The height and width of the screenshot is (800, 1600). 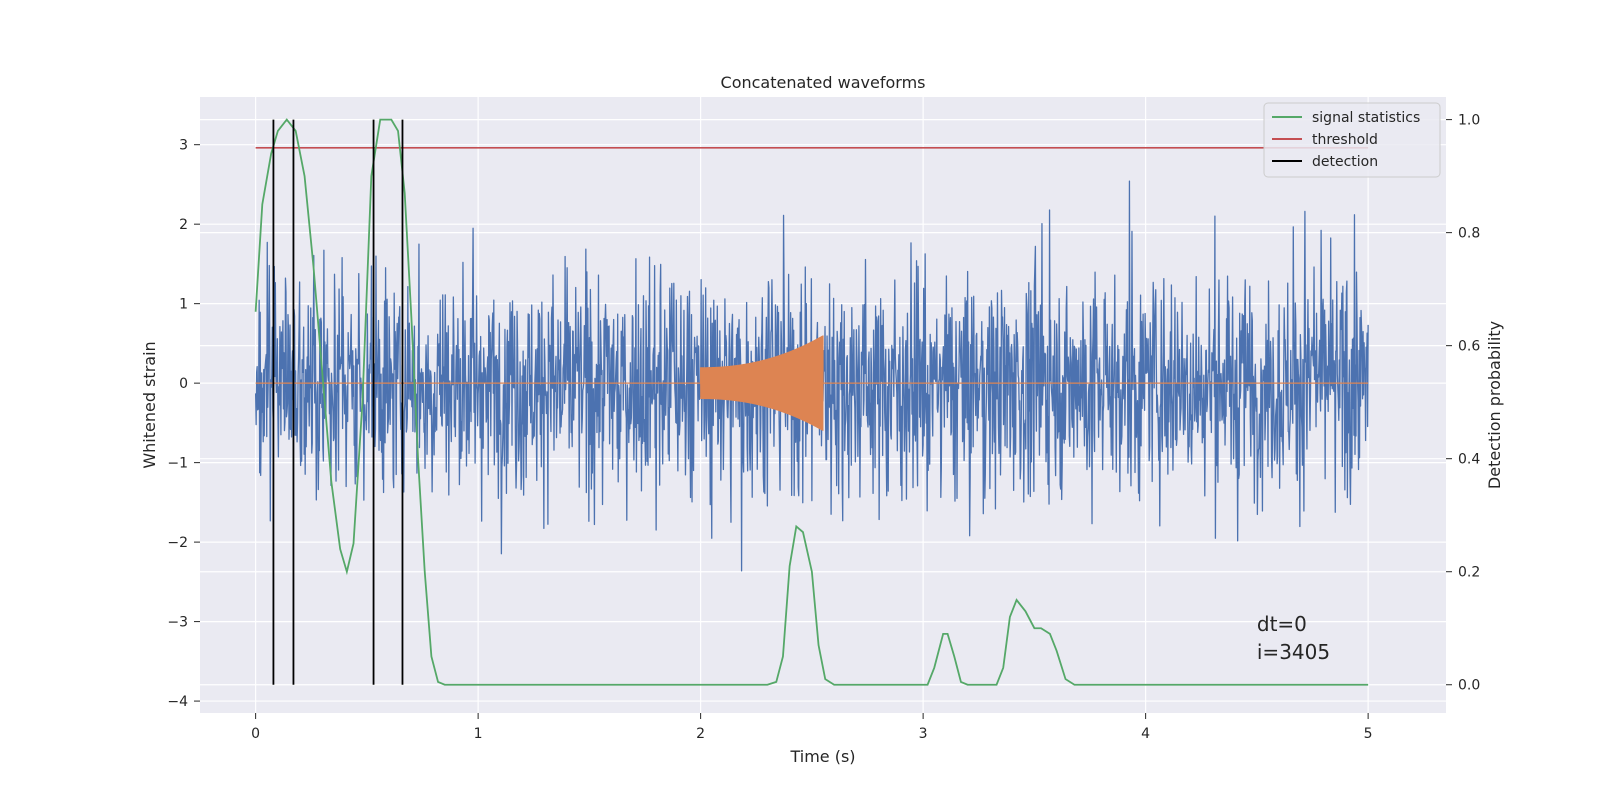 I want to click on x-axis-label: Time (s), so click(x=822, y=756).